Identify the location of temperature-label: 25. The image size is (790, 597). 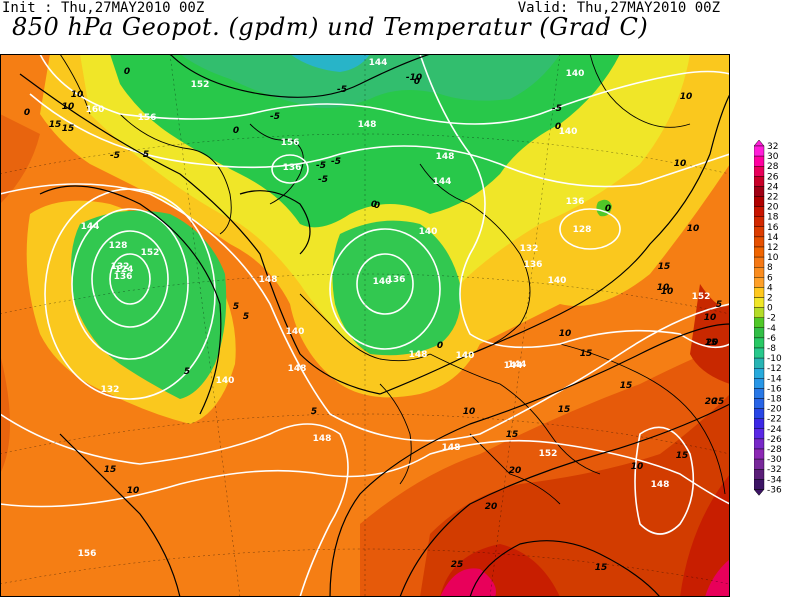
(718, 402).